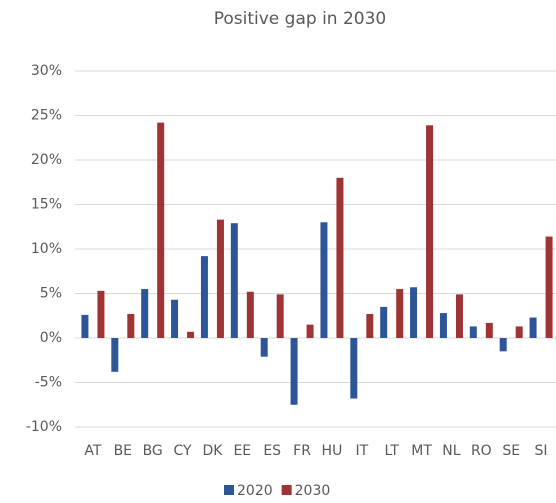  I want to click on x-tick-label: ES, so click(272, 451).